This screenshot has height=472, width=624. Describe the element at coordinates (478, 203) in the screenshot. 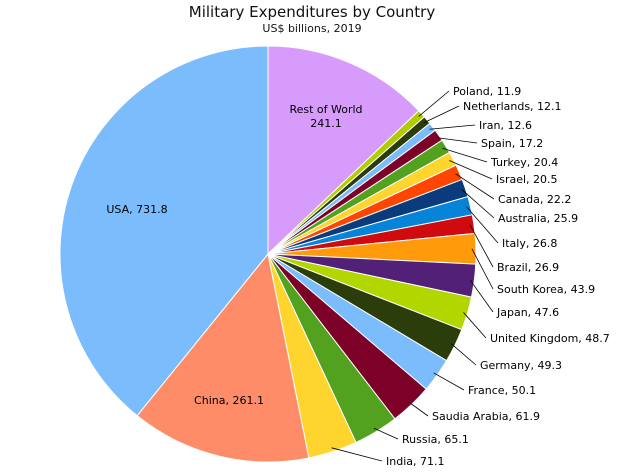

I see `leader-line-australia` at that location.